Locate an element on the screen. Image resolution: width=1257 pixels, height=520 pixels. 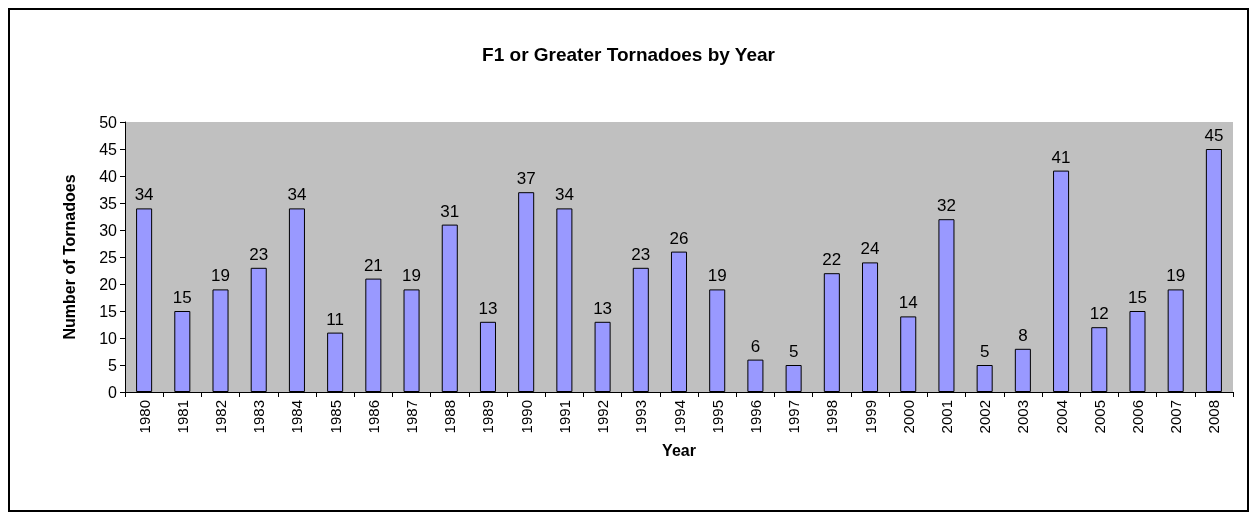
y-tick-label: 50 is located at coordinates (108, 122).